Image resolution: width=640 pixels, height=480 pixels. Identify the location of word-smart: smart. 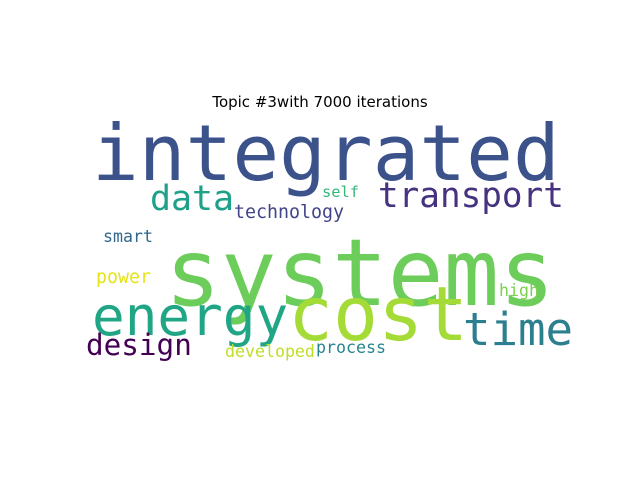
(128, 236).